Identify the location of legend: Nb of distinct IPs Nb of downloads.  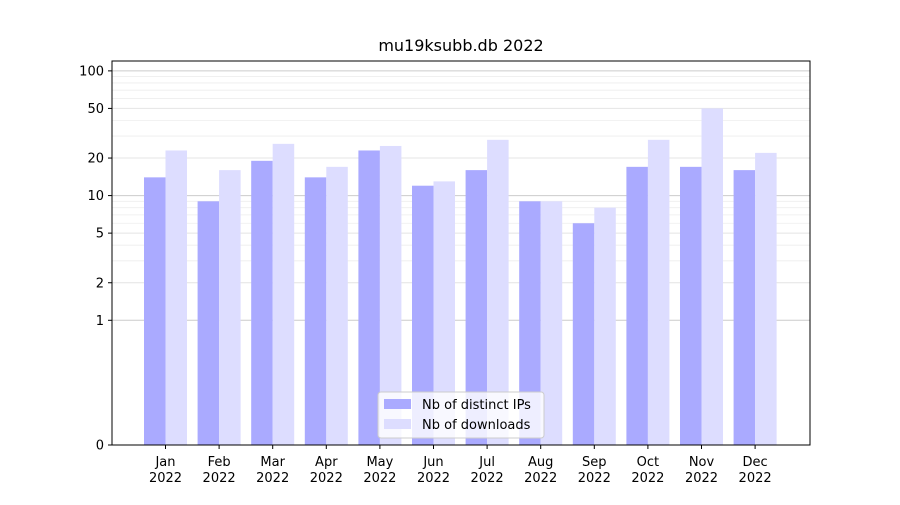
(461, 415).